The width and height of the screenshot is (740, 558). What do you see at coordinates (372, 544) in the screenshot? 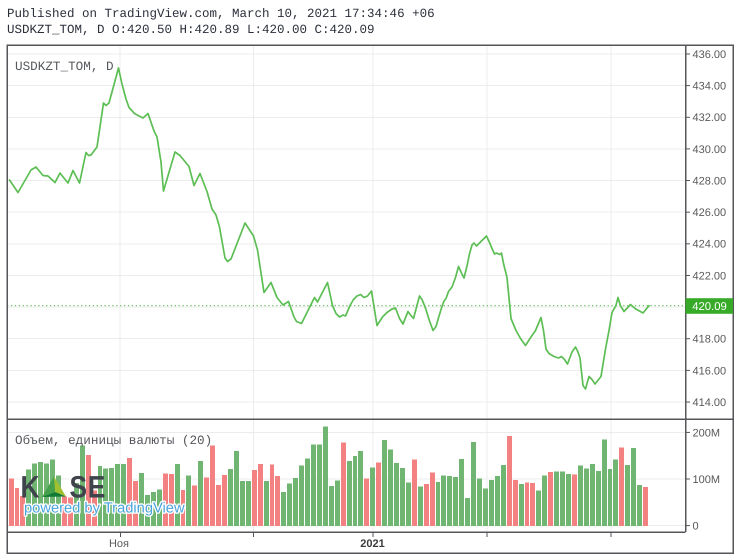
I see `svg-text: 2021` at bounding box center [372, 544].